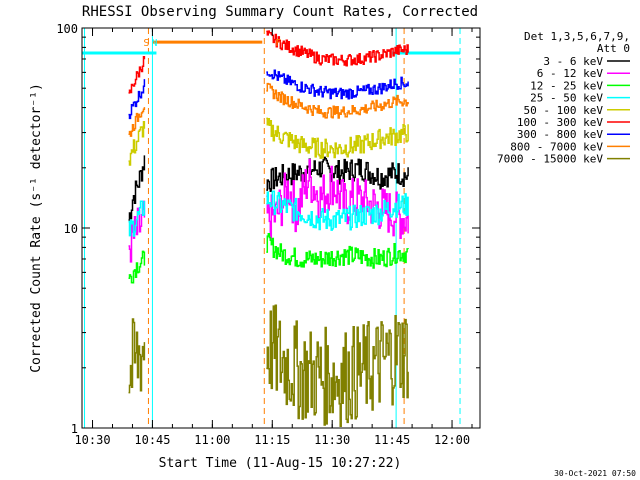 The height and width of the screenshot is (480, 640). I want to click on y-axis-label: Corrected Count Rate (s⁻¹ detector⁻¹), so click(36, 228).